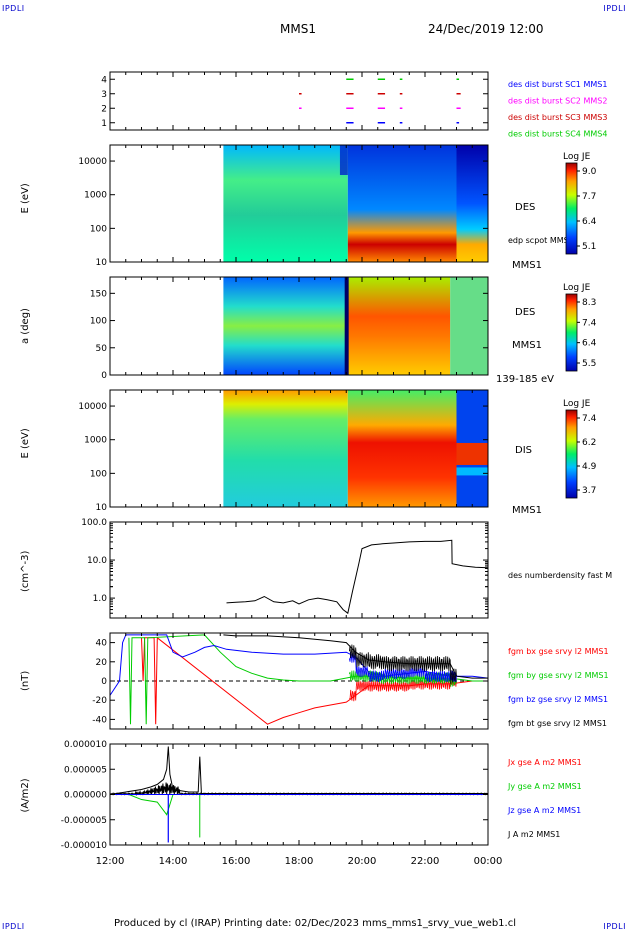 Image resolution: width=630 pixels, height=934 pixels. I want to click on burst-ytick-label: 2, so click(104, 109).